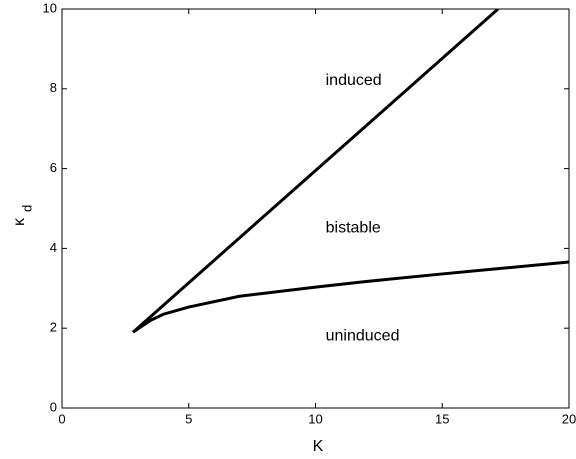 This screenshot has width=576, height=459. Describe the element at coordinates (442, 418) in the screenshot. I see `x-tick-label: 15` at that location.